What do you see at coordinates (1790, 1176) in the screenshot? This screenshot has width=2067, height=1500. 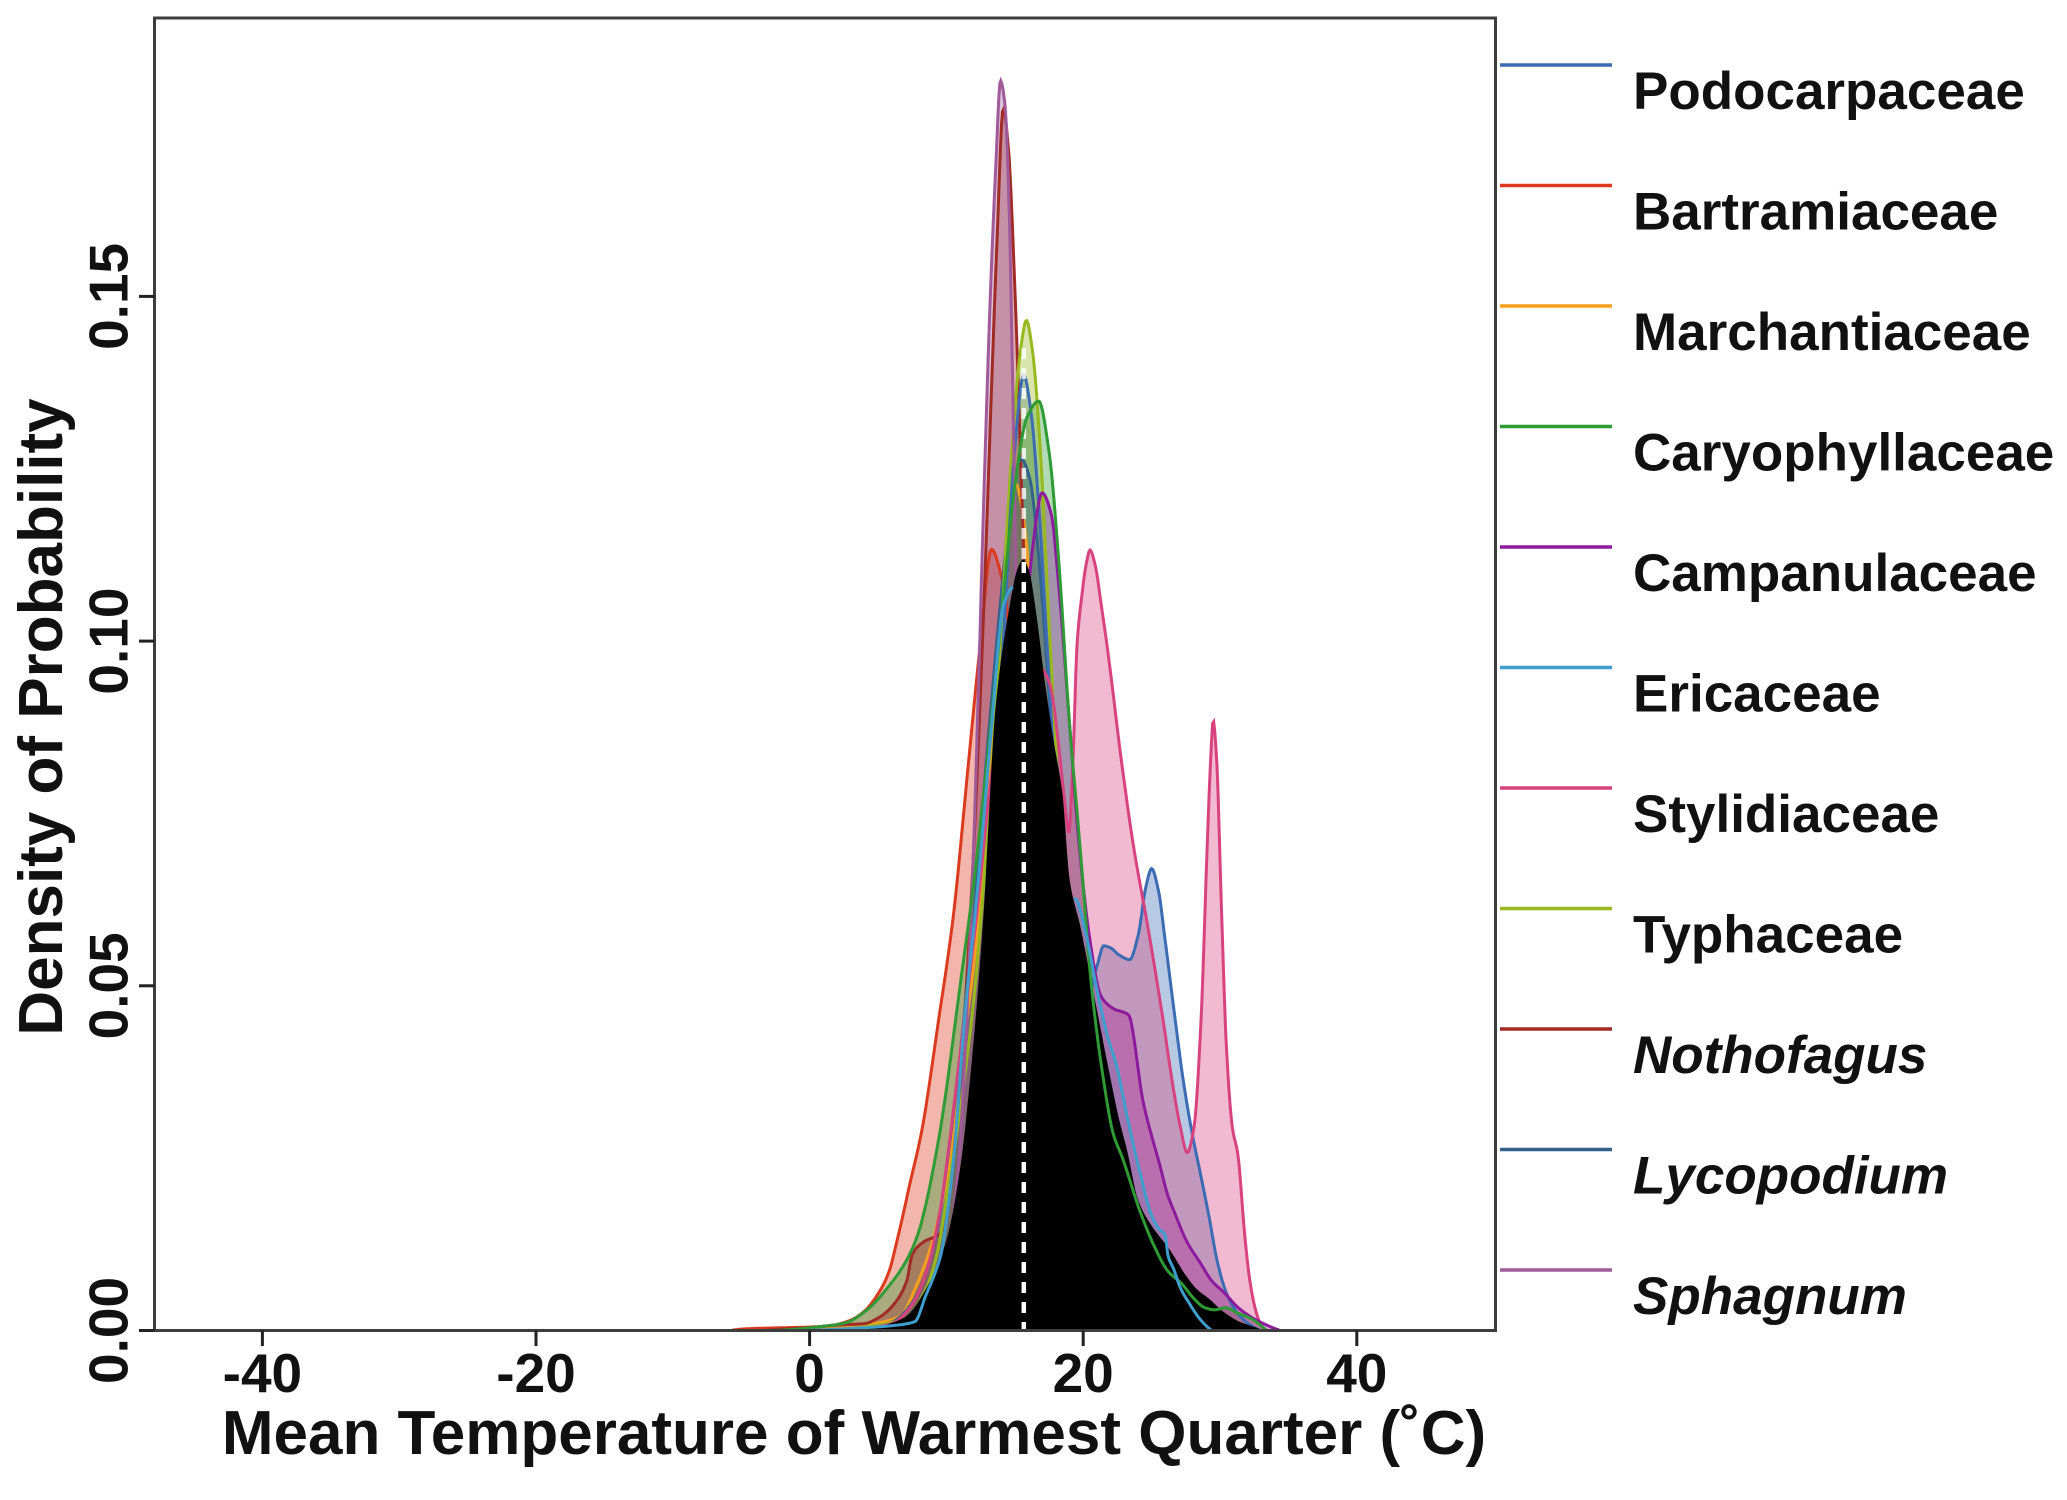 I see `svg-text: Lycopodium` at bounding box center [1790, 1176].